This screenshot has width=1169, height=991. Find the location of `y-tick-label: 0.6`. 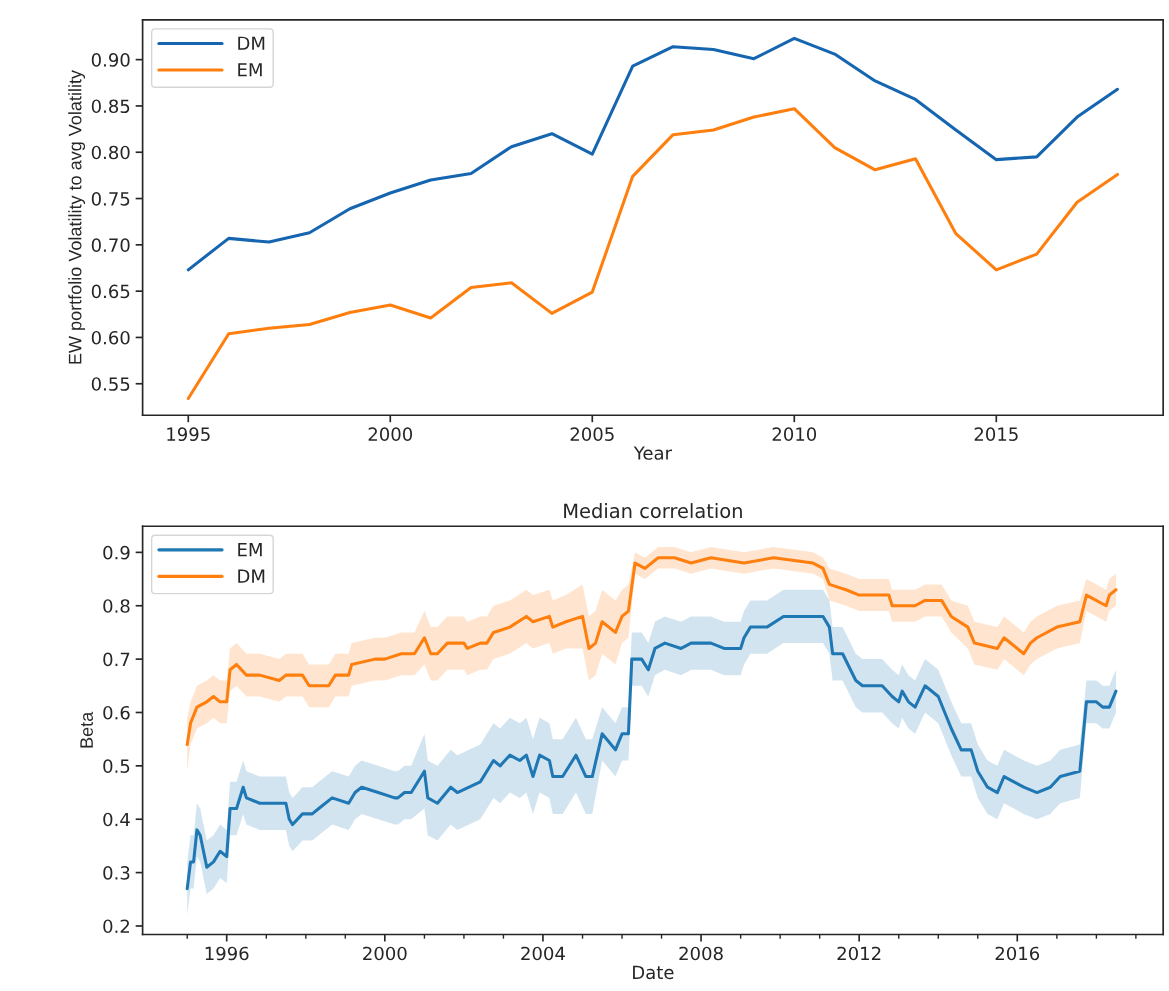

y-tick-label: 0.6 is located at coordinates (116, 712).